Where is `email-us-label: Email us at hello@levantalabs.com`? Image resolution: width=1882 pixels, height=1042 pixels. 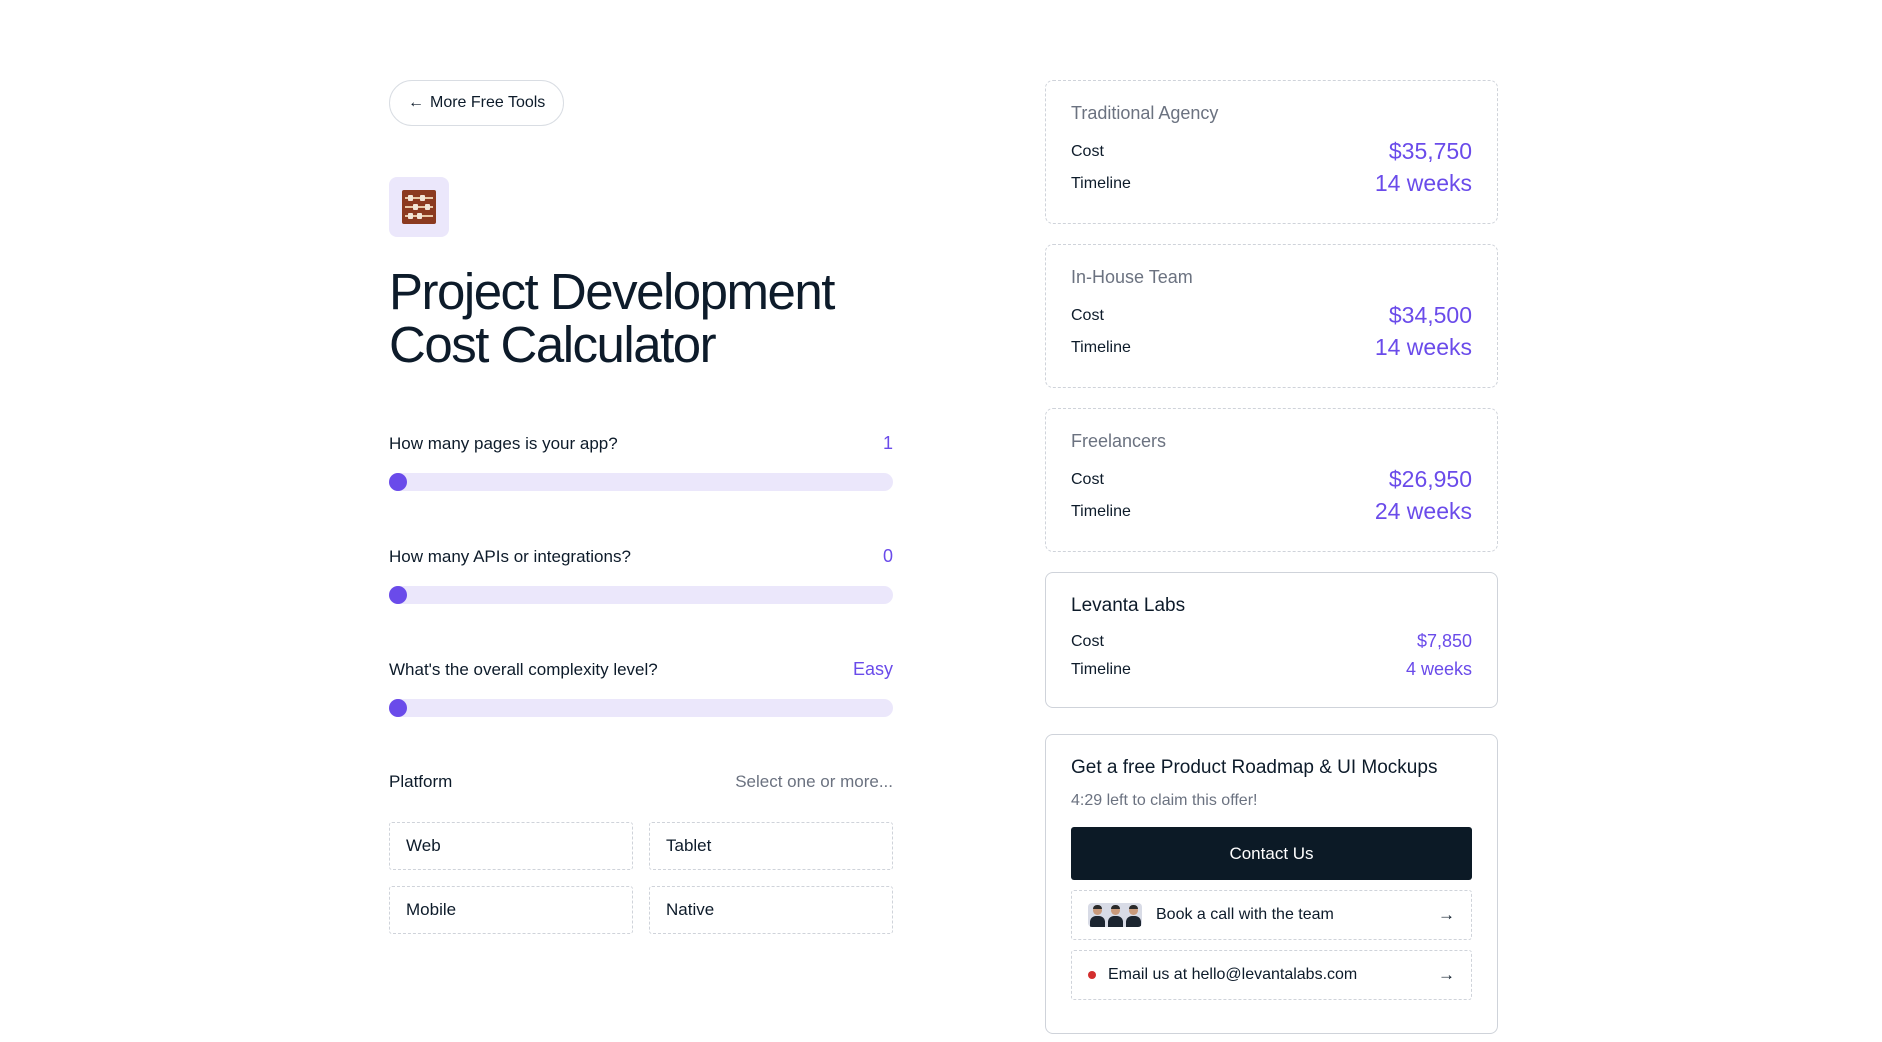
email-us-label: Email us at hello@levantalabs.com is located at coordinates (1233, 974).